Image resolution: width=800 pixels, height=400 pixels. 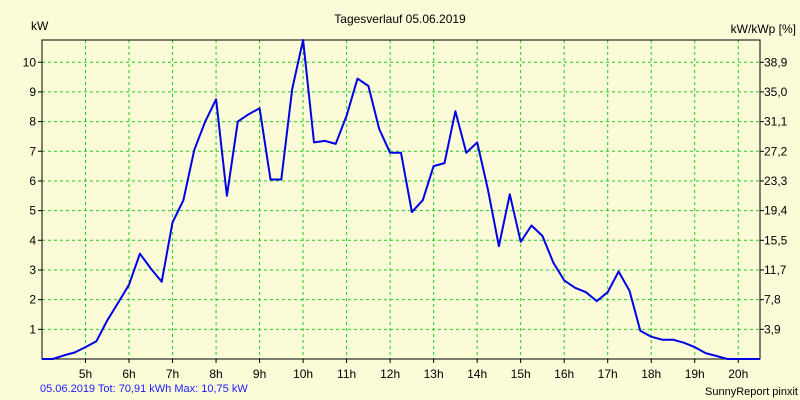 What do you see at coordinates (776, 62) in the screenshot?
I see `y-tick-label-right: 38,9` at bounding box center [776, 62].